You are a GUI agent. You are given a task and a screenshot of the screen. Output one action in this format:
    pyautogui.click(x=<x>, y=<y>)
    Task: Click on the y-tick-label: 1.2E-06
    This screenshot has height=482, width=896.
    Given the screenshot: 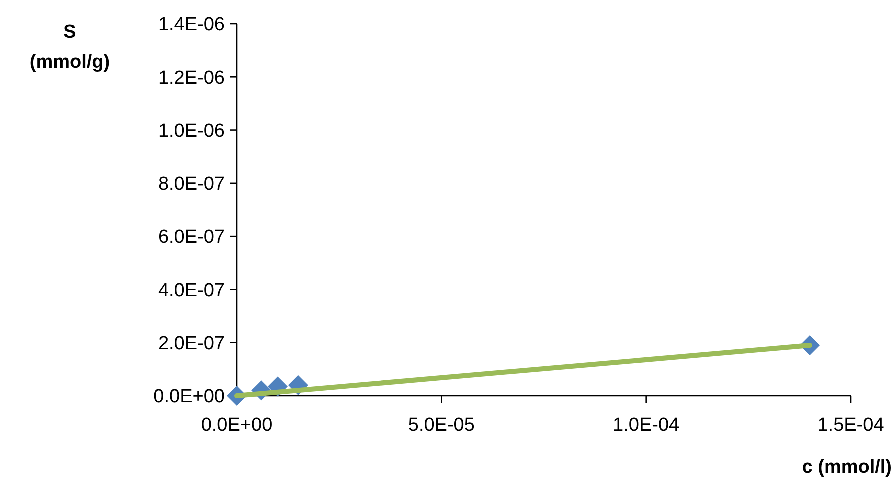 What is the action you would take?
    pyautogui.click(x=191, y=78)
    